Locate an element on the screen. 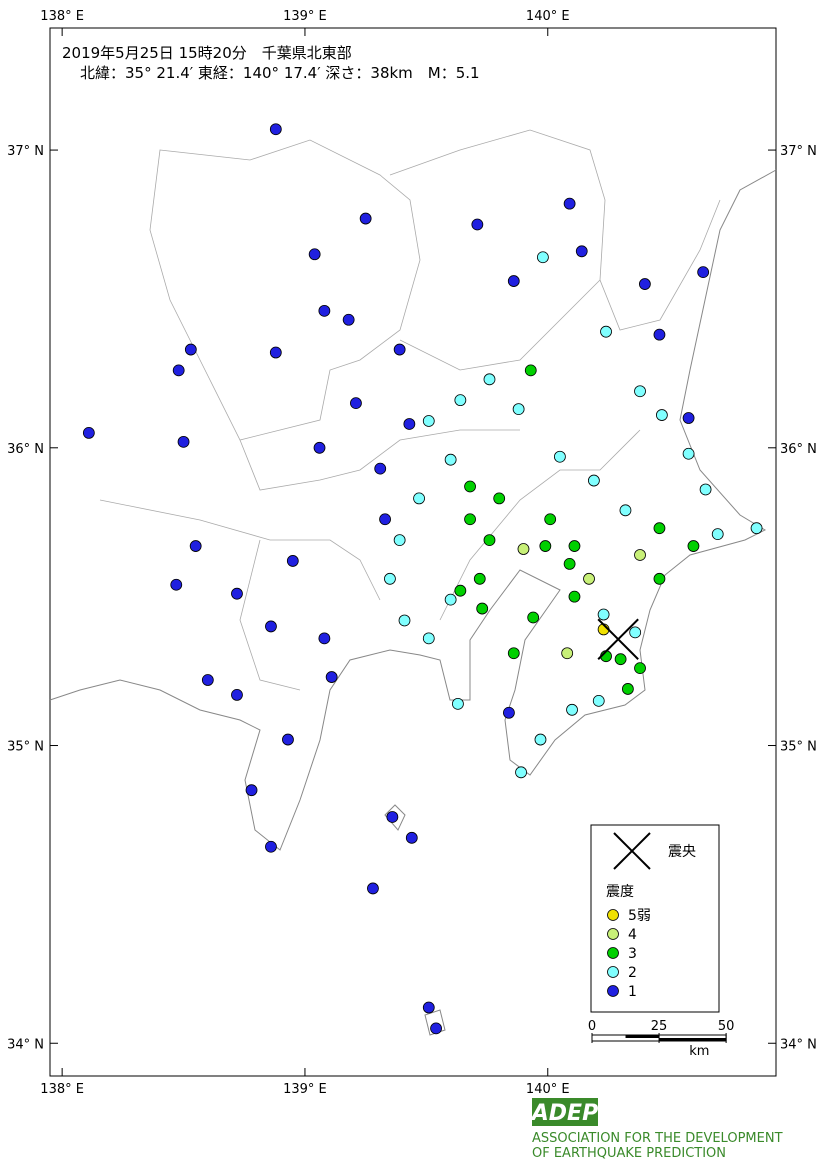 The height and width of the screenshot is (1173, 828). scale-label: 50 is located at coordinates (726, 1026).